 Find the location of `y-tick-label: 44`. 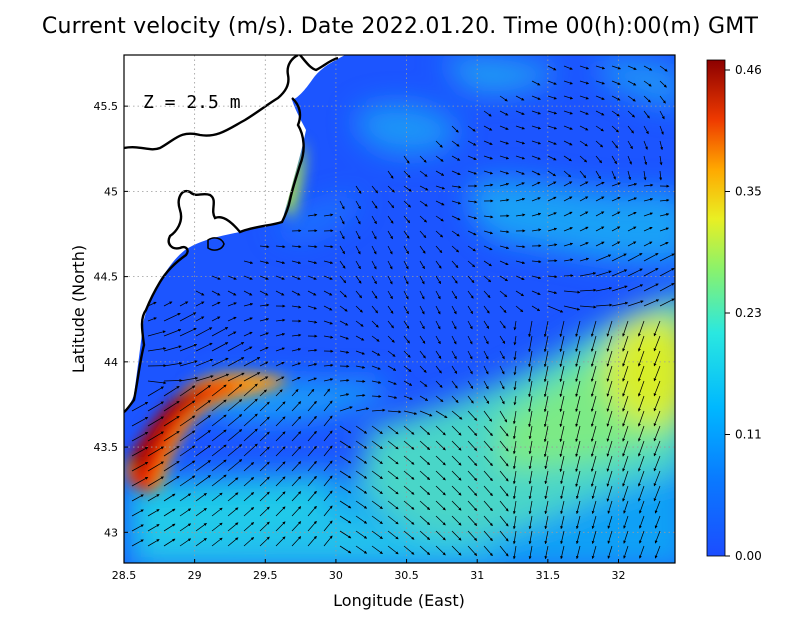

y-tick-label: 44 is located at coordinates (111, 362).